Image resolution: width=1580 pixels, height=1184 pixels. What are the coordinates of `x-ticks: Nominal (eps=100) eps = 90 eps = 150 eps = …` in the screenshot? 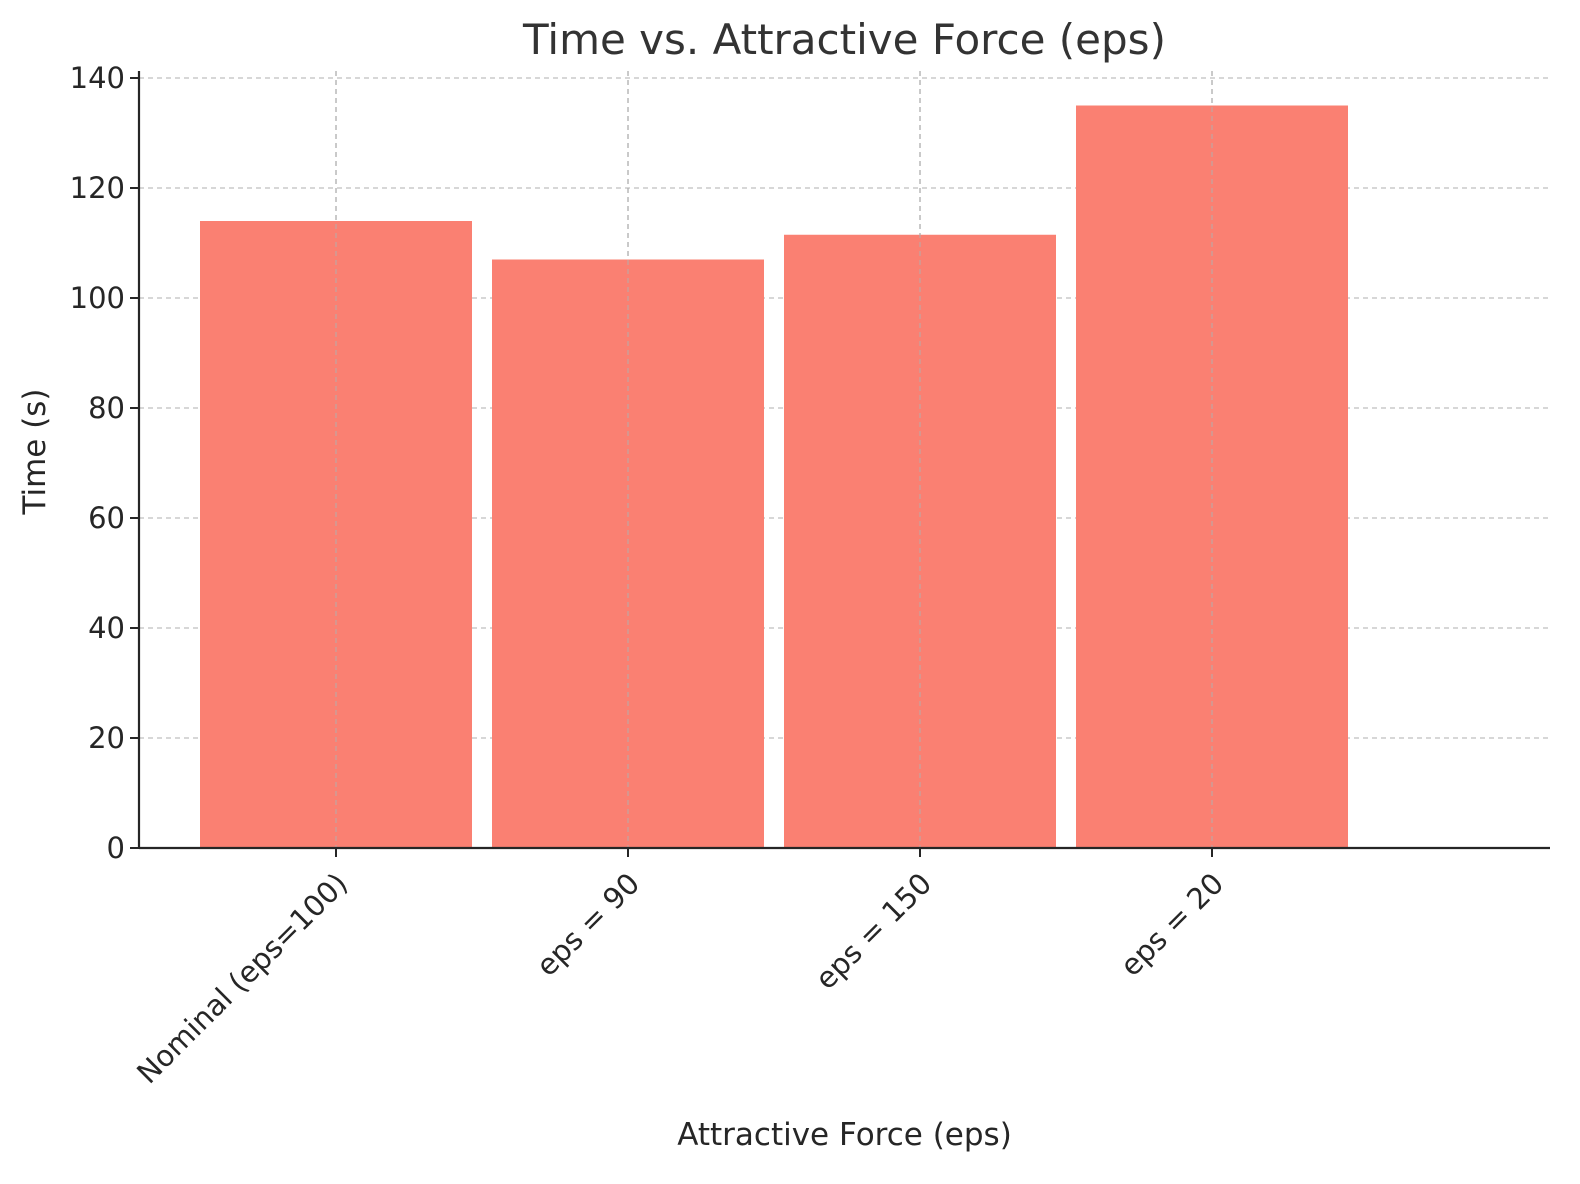 It's located at (680, 969).